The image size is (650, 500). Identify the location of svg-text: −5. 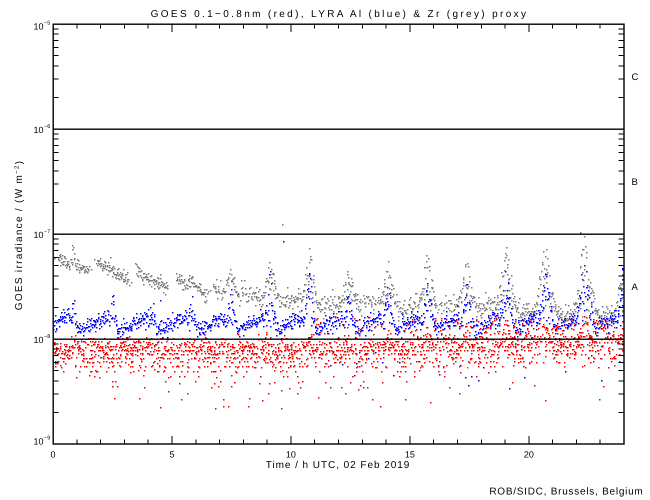
(47, 24).